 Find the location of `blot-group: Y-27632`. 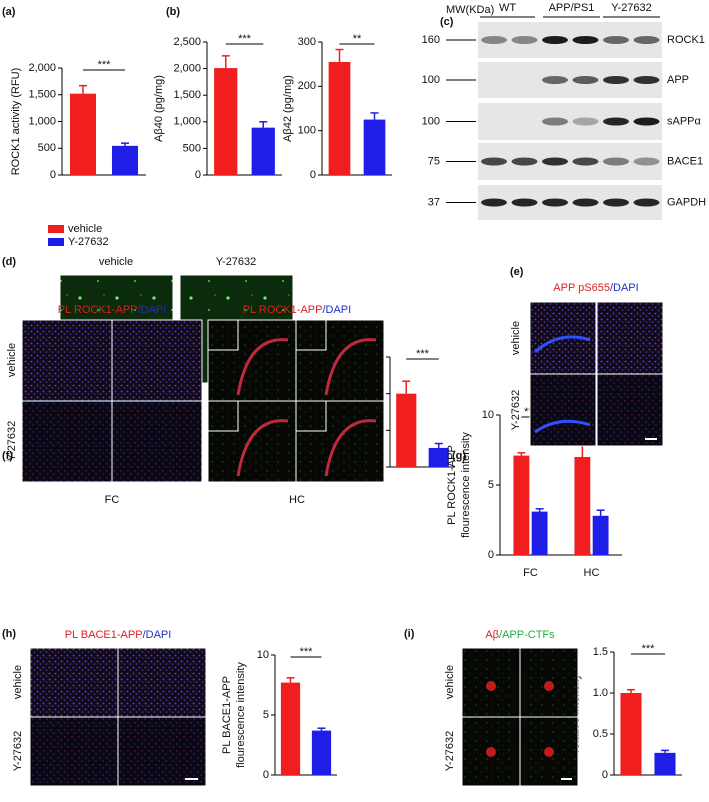

blot-group: Y-27632 is located at coordinates (631, 8).